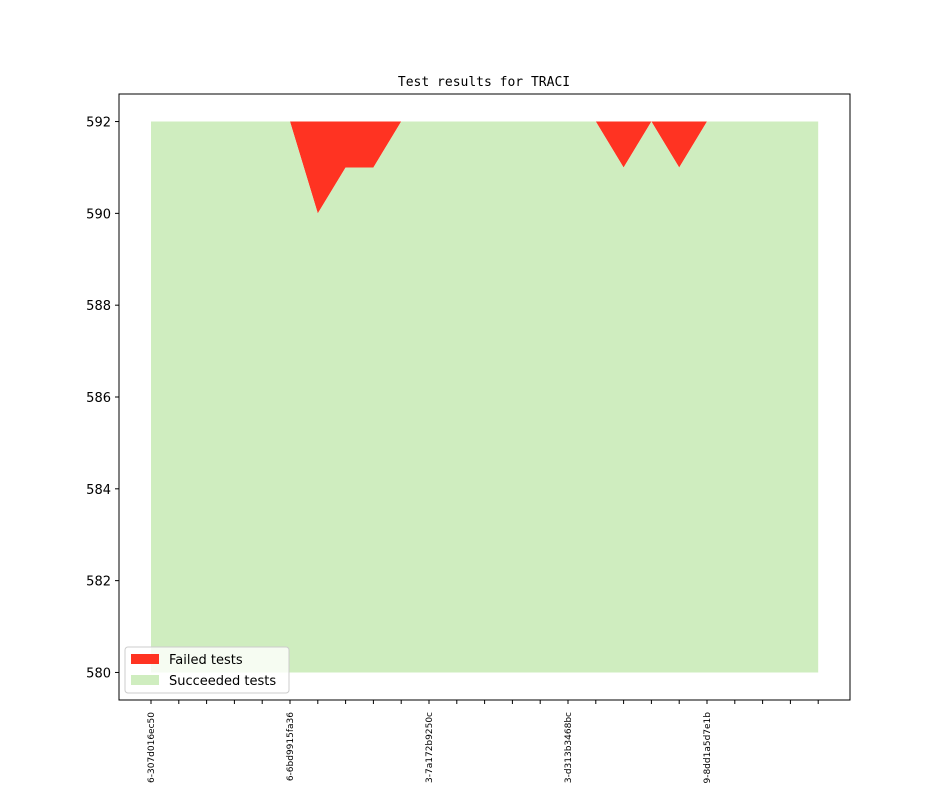 Image resolution: width=944 pixels, height=787 pixels. What do you see at coordinates (145, 659) in the screenshot?
I see `legend-swatch-failed` at bounding box center [145, 659].